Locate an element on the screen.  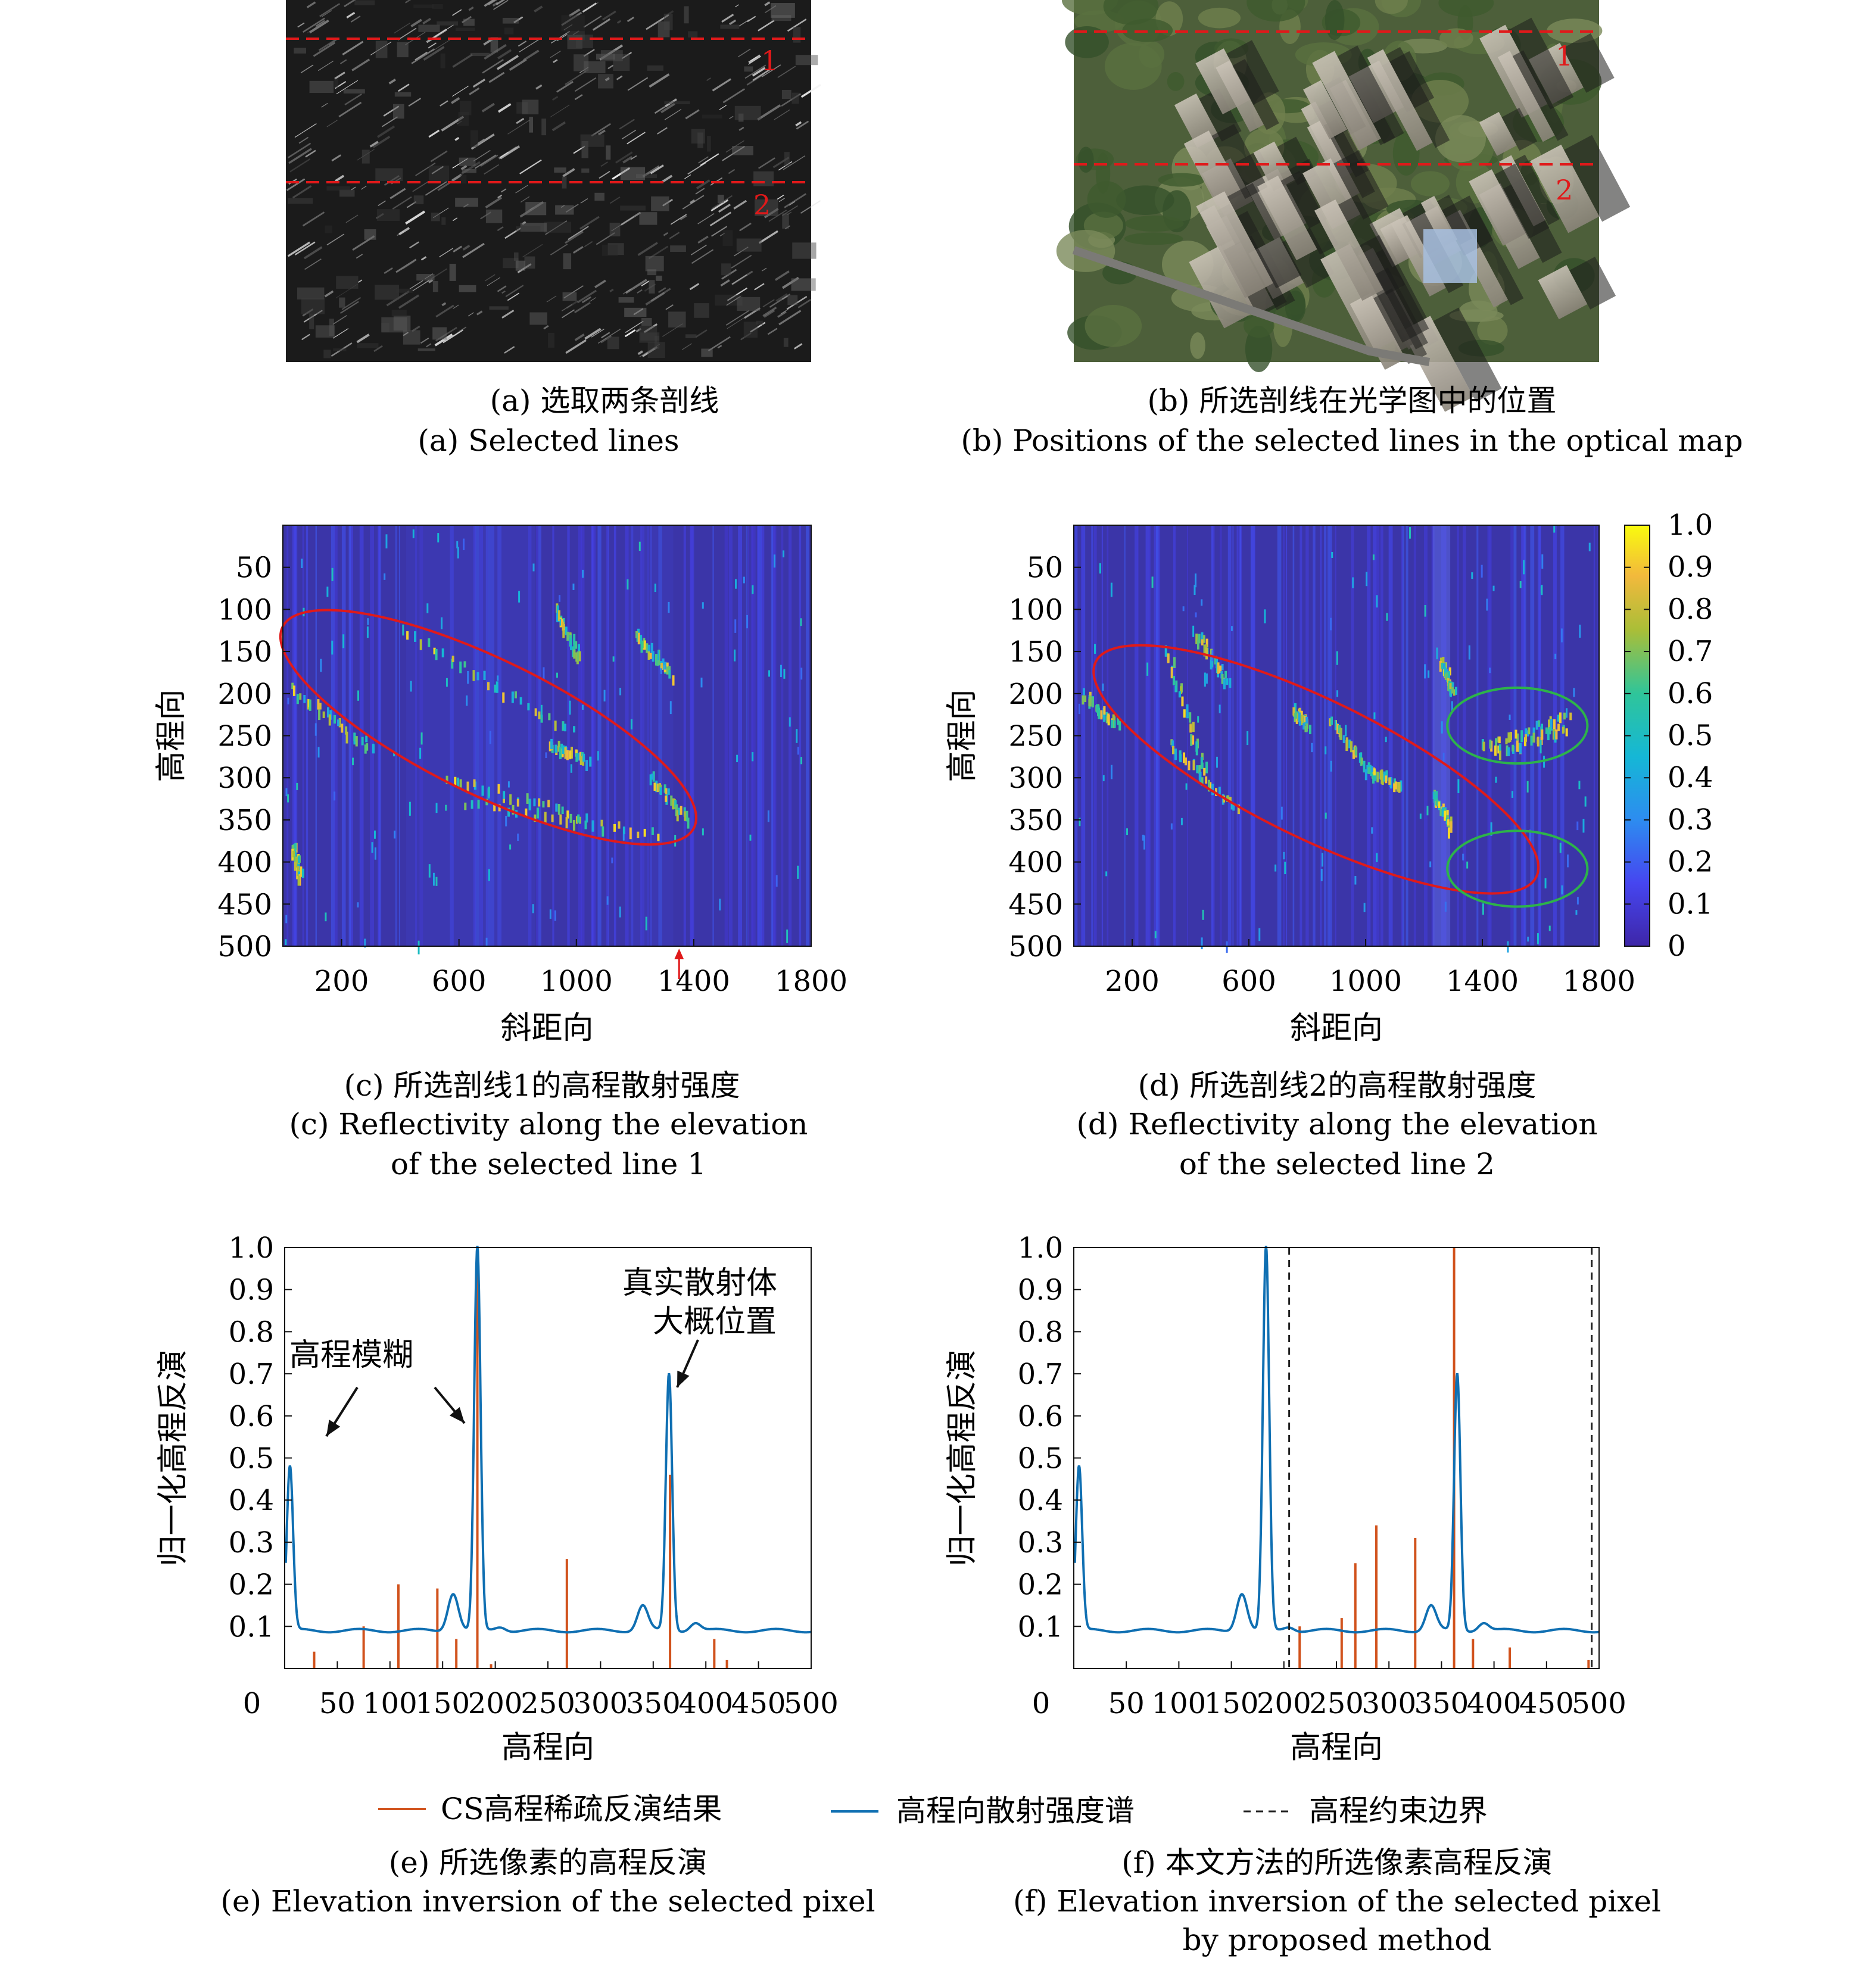
x-tick-label: 50 is located at coordinates (1126, 1704).